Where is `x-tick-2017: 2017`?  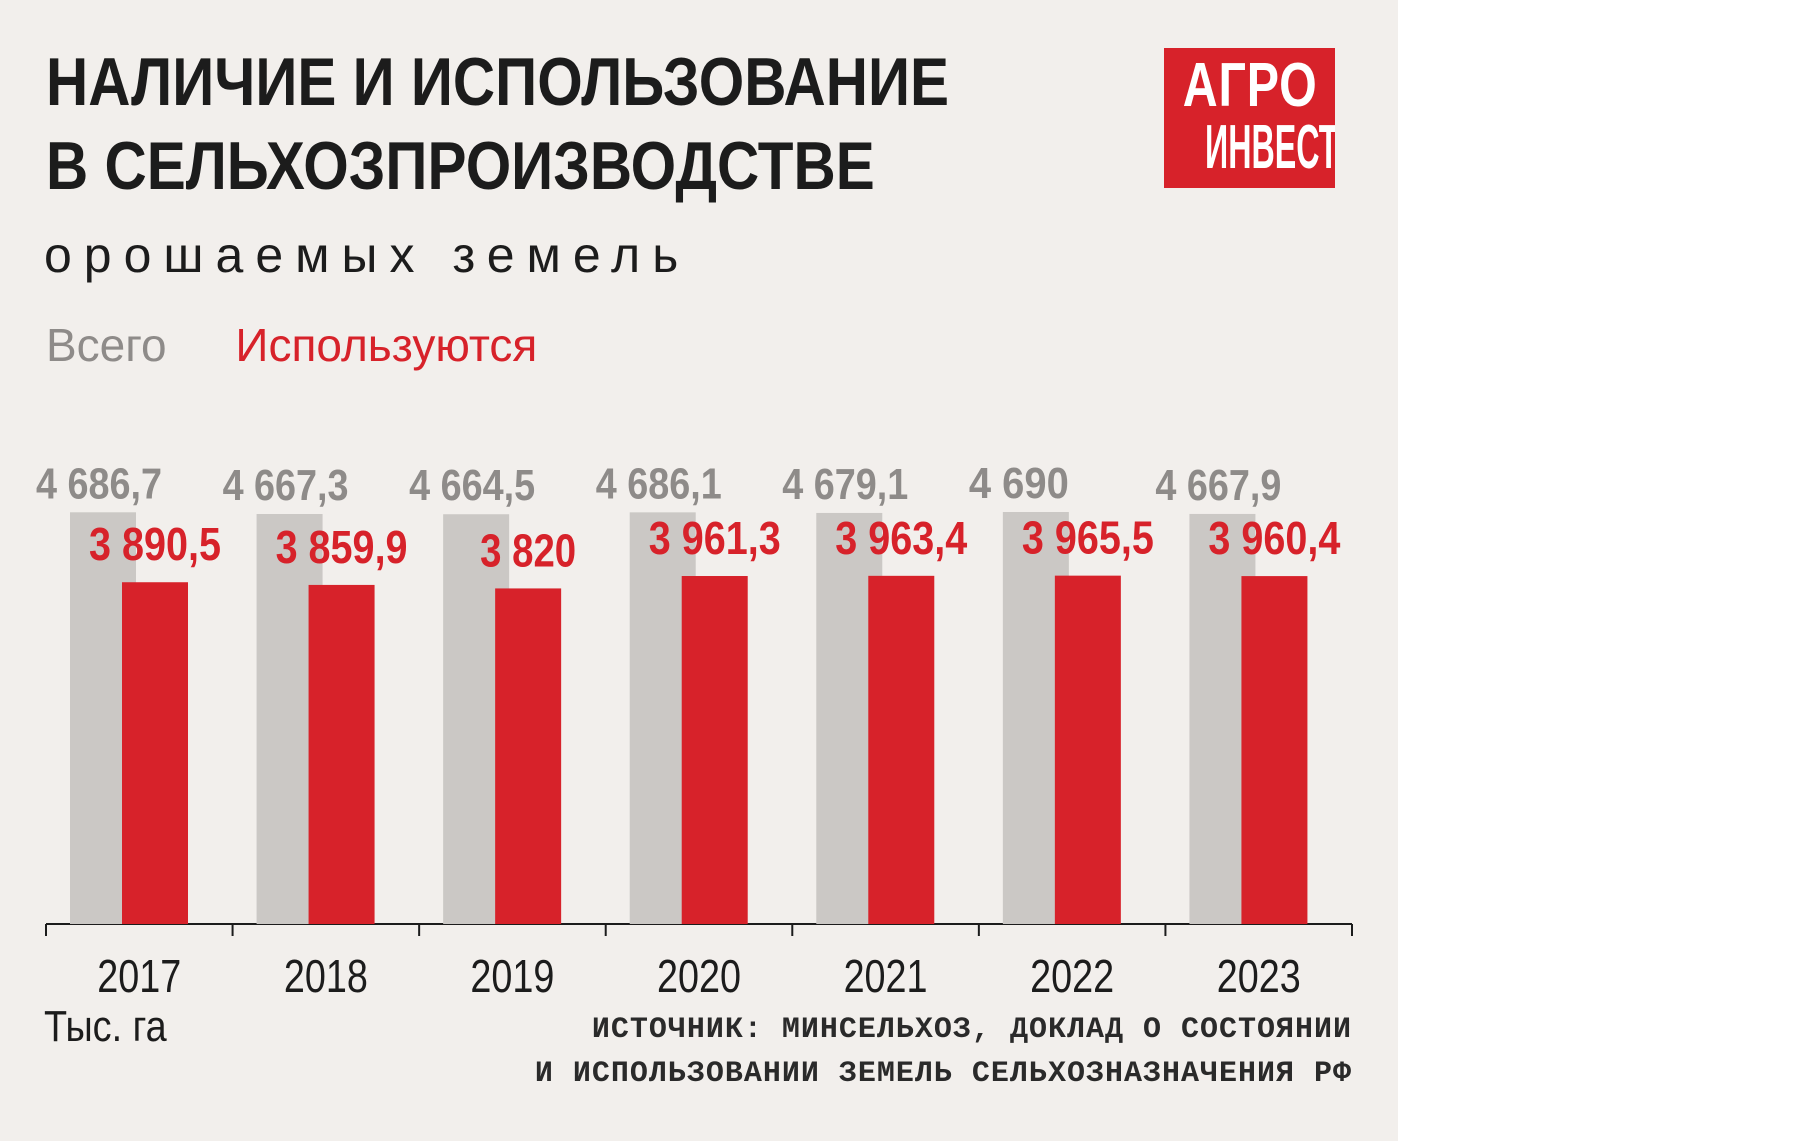
x-tick-2017: 2017 is located at coordinates (139, 975).